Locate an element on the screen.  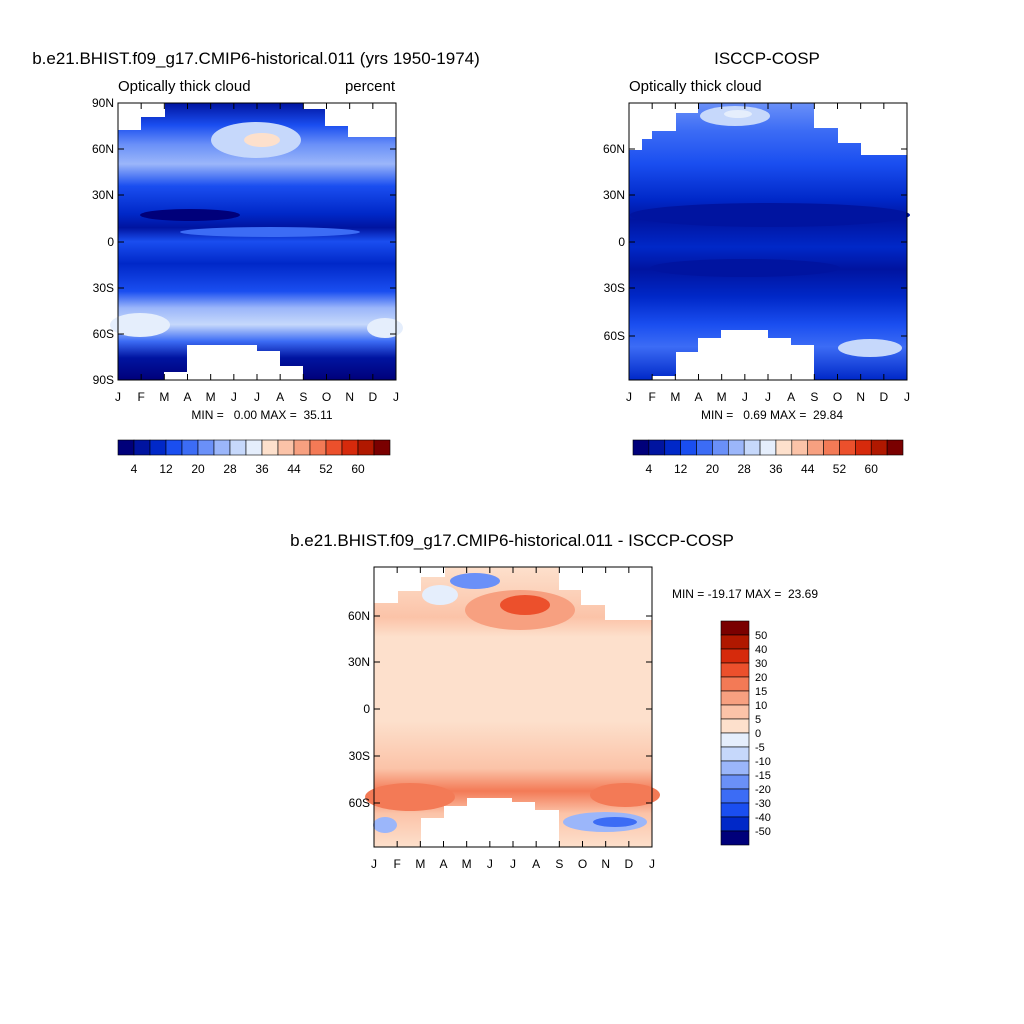
panel-diff-stats: MIN = -19.17 MAX = 23.69 is located at coordinates (745, 594).